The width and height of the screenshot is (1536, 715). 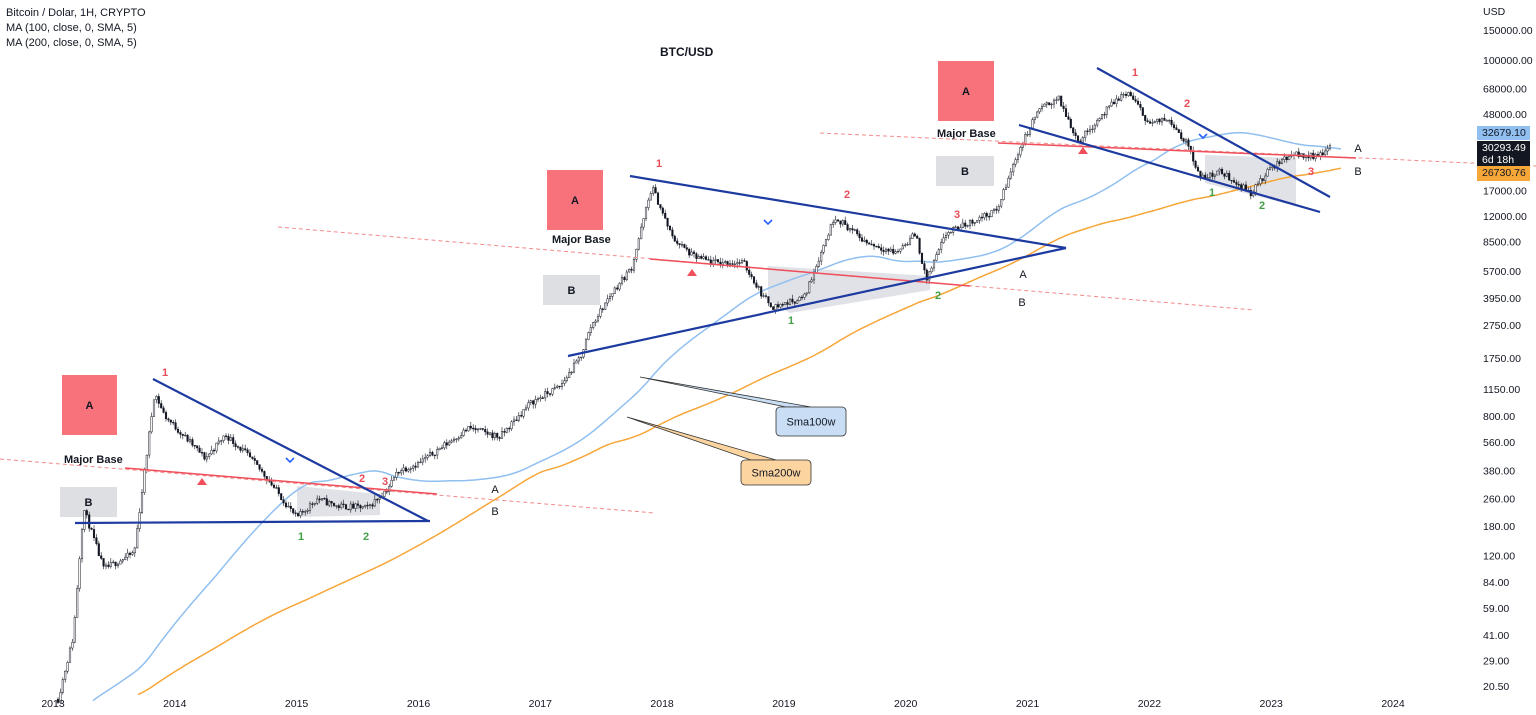 I want to click on price-axis-tick: 68000.00, so click(x=1505, y=89).